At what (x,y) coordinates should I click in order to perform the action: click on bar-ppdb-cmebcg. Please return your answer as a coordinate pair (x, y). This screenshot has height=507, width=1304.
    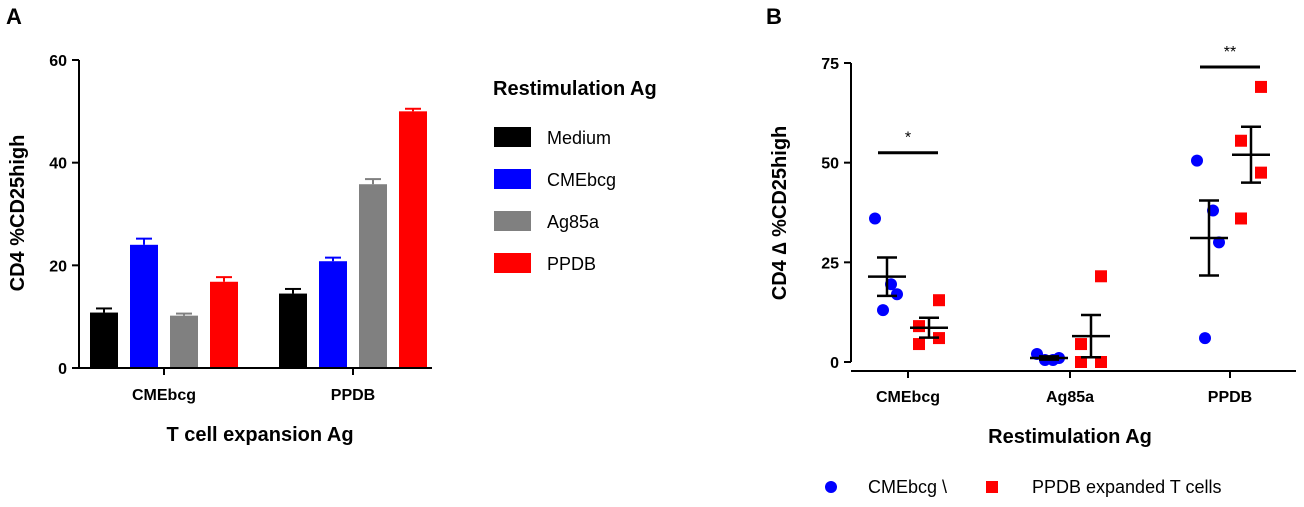
    Looking at the image, I should click on (333, 314).